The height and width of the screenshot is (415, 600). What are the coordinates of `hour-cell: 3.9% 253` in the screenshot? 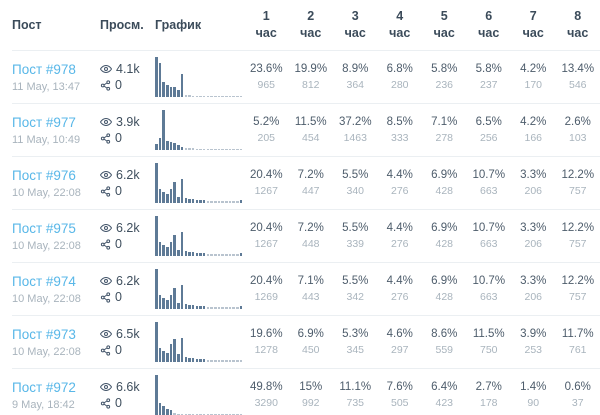 It's located at (533, 342).